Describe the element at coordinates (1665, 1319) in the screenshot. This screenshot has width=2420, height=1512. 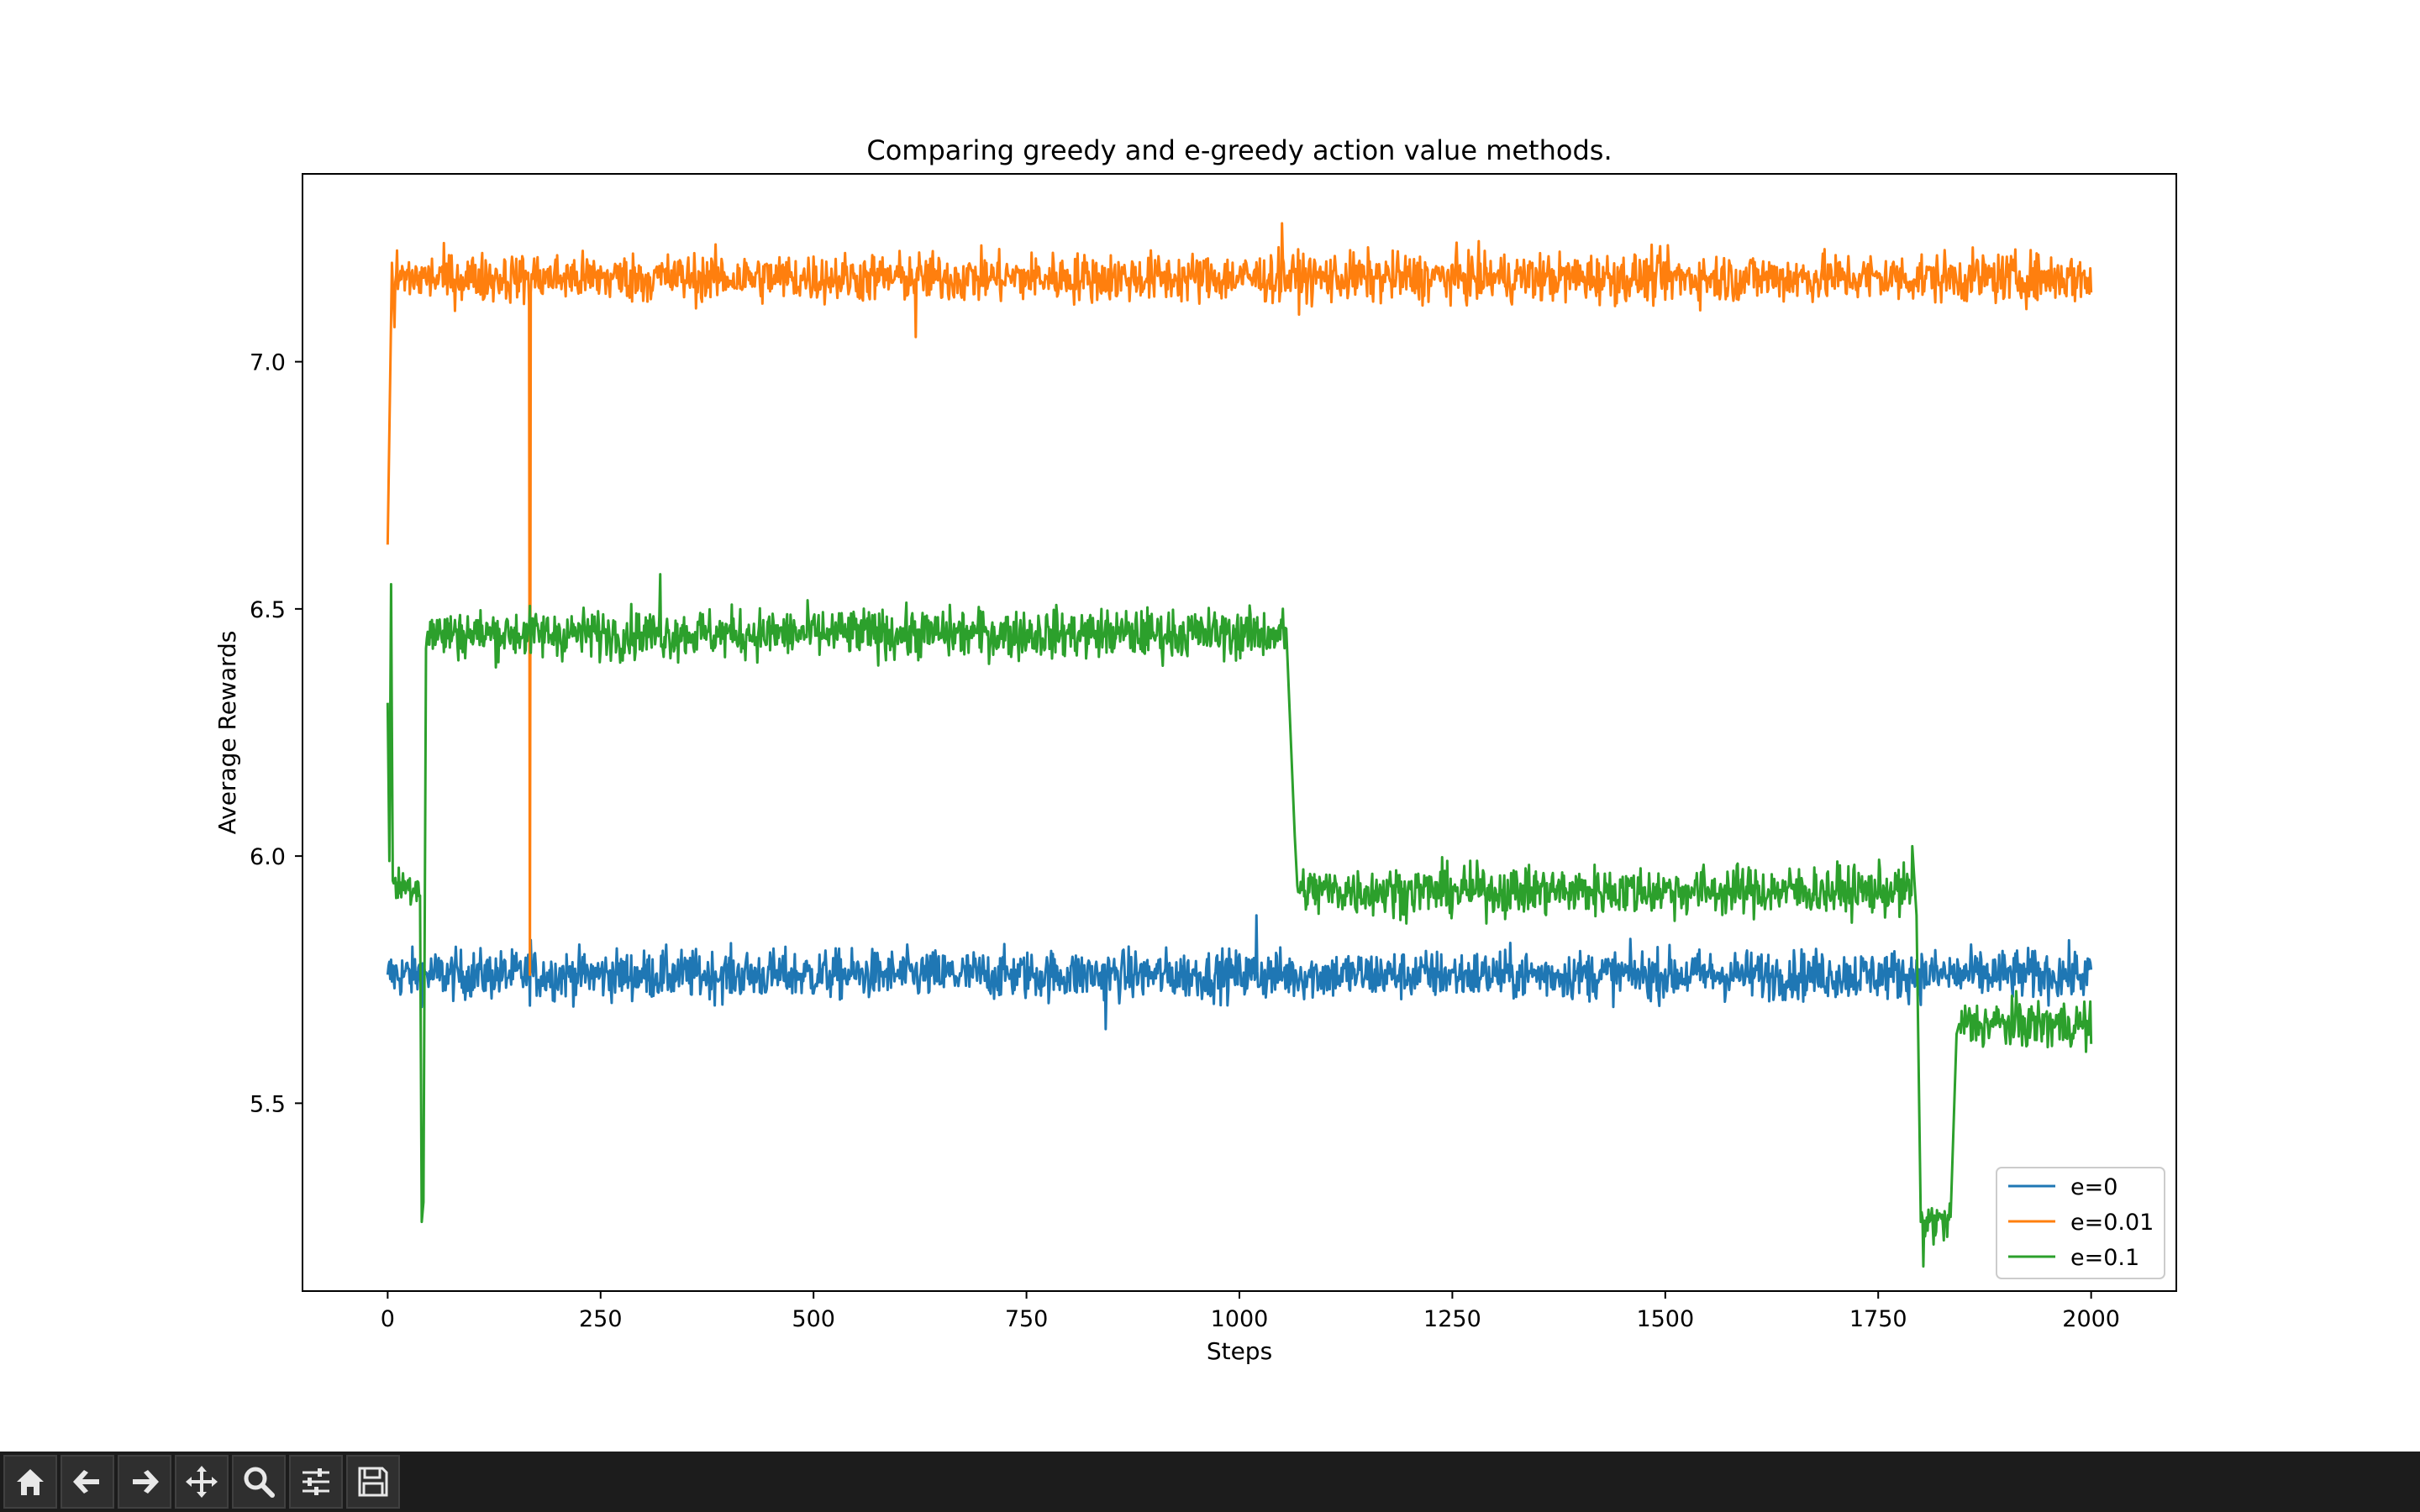
I see `x-tick-label: 1500` at that location.